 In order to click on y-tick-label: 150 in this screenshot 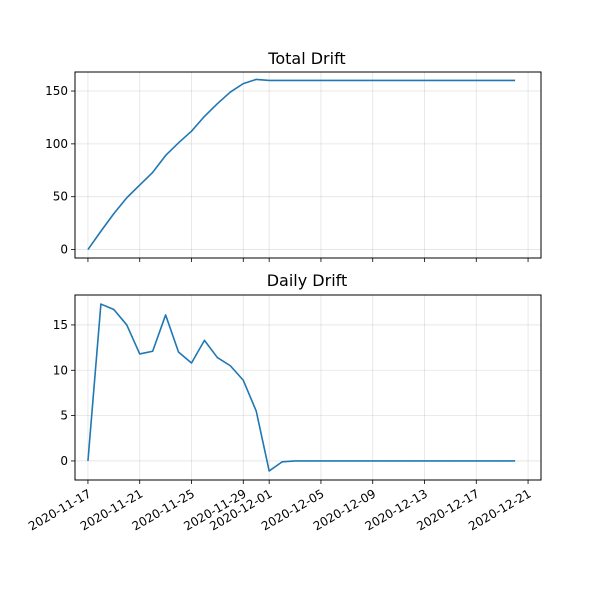, I will do `click(56, 91)`.